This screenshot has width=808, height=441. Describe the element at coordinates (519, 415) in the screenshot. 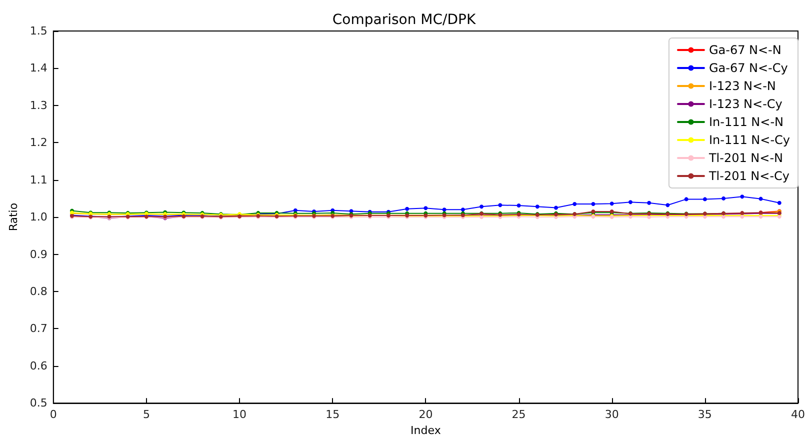

I see `x-tick-label: 25` at that location.